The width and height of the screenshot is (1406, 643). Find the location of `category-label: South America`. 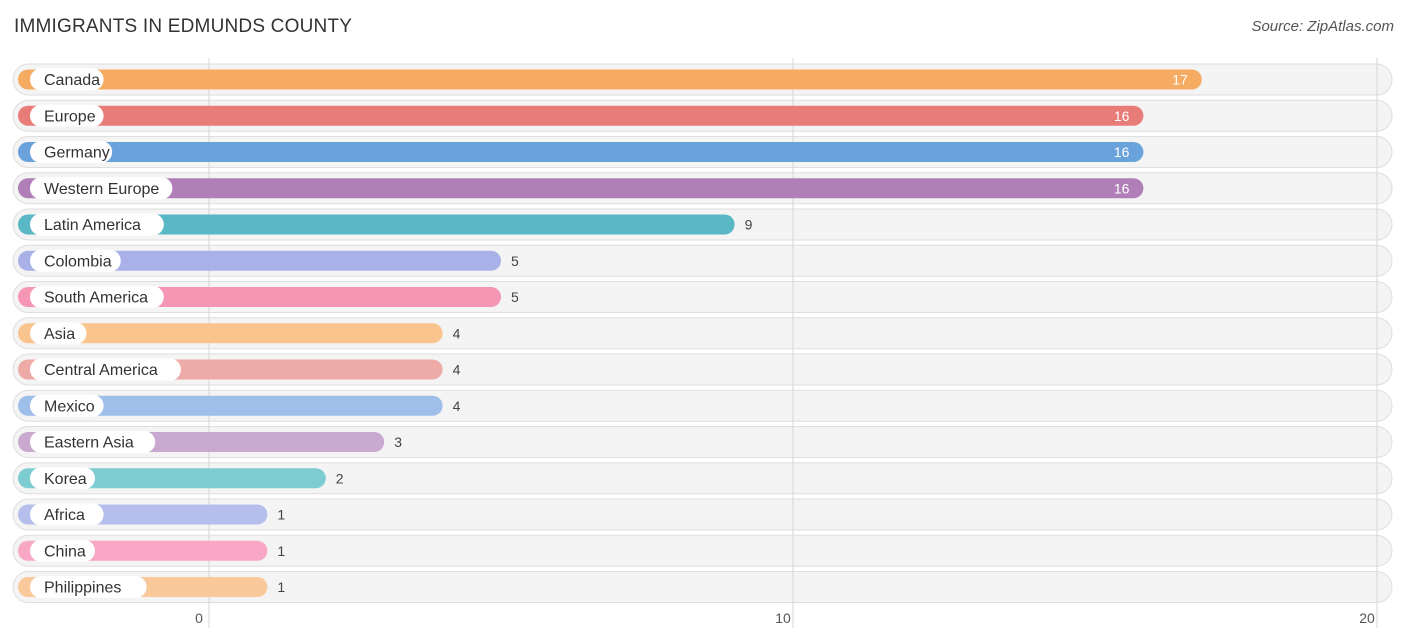

category-label: South America is located at coordinates (96, 298).